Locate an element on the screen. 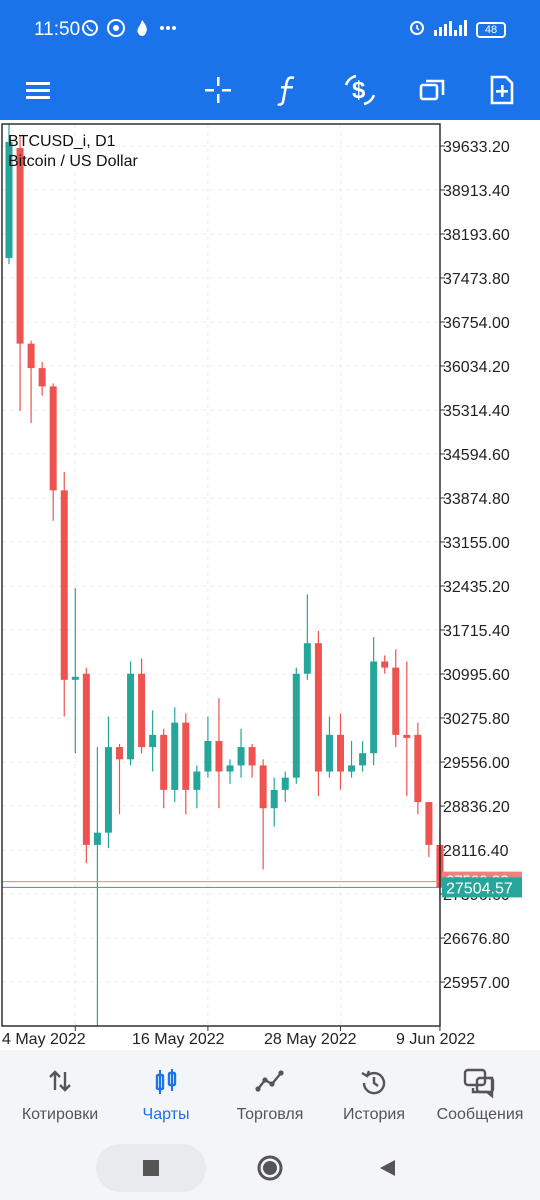  nav-trade-label: Торговля is located at coordinates (270, 1114).